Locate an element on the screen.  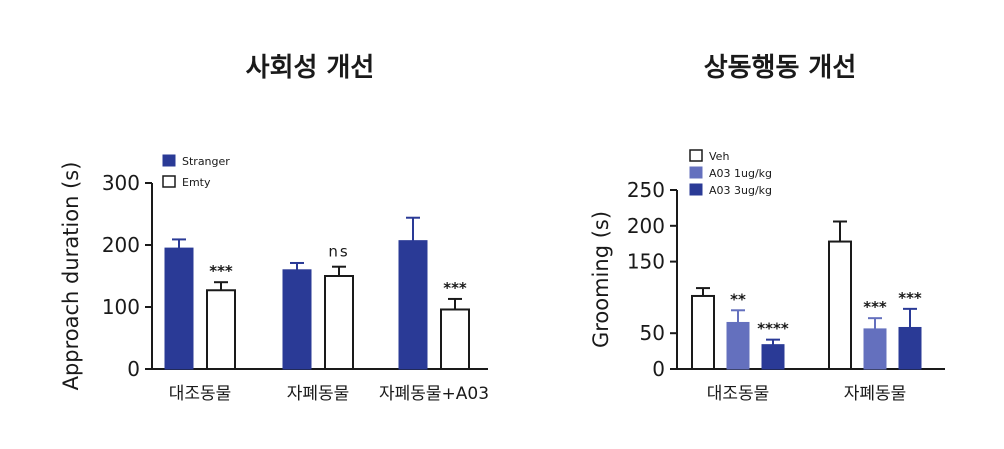
grooming-legend-label: A03 3ug/kg is located at coordinates (740, 190).